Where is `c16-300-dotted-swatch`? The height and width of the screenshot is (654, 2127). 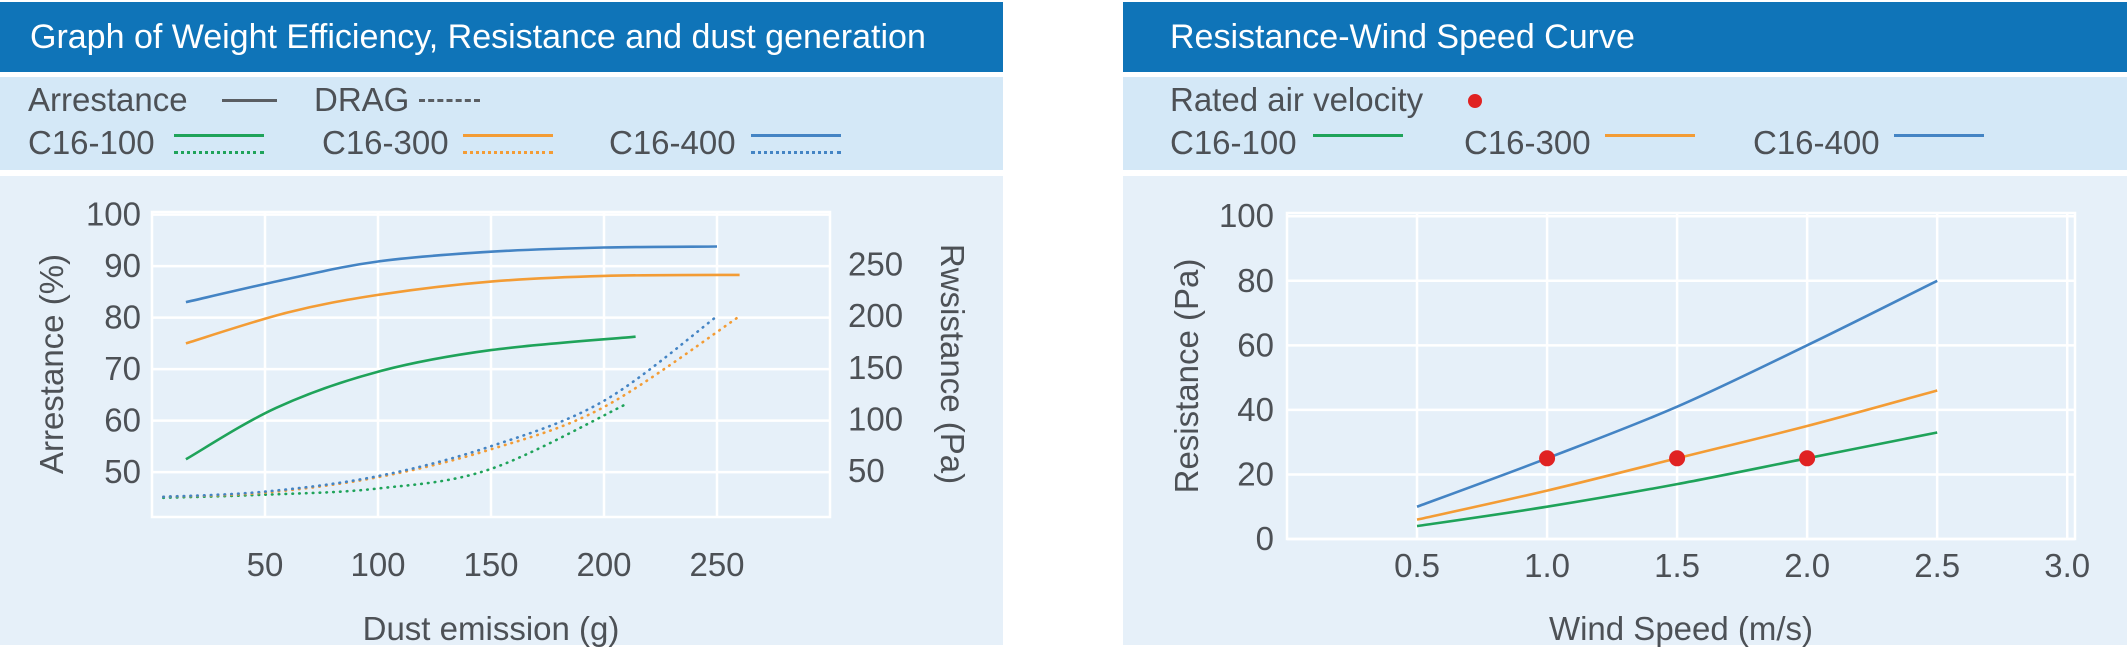 c16-300-dotted-swatch is located at coordinates (508, 152).